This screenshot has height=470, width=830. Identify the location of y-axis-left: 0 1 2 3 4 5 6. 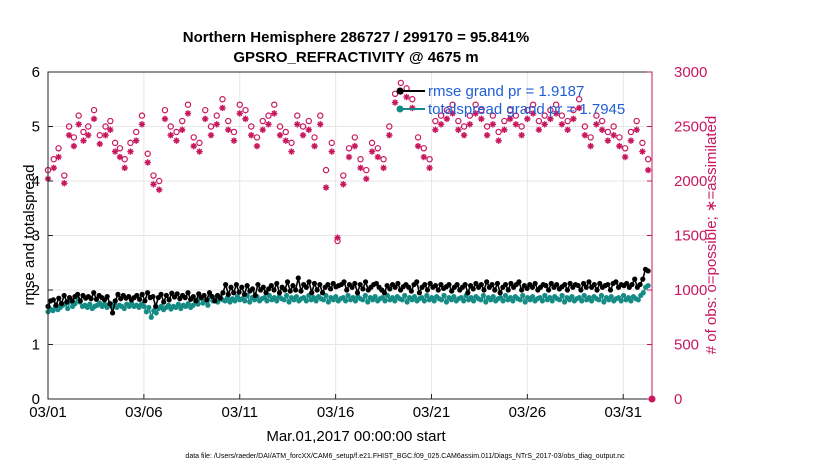
(42, 236).